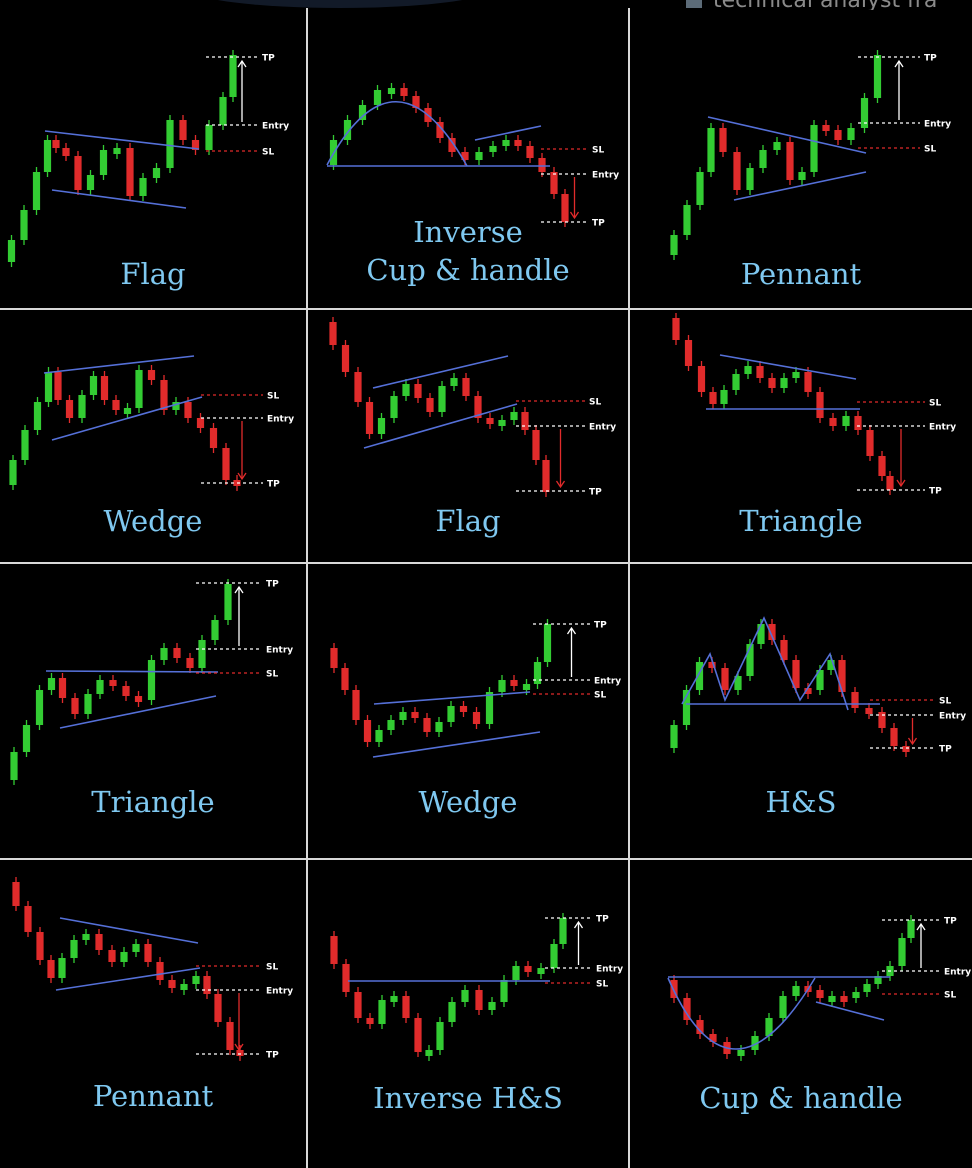 This screenshot has height=1168, width=972. I want to click on pattern-panel-wedge-bear: SL Entry TP Wedge, so click(153, 436).